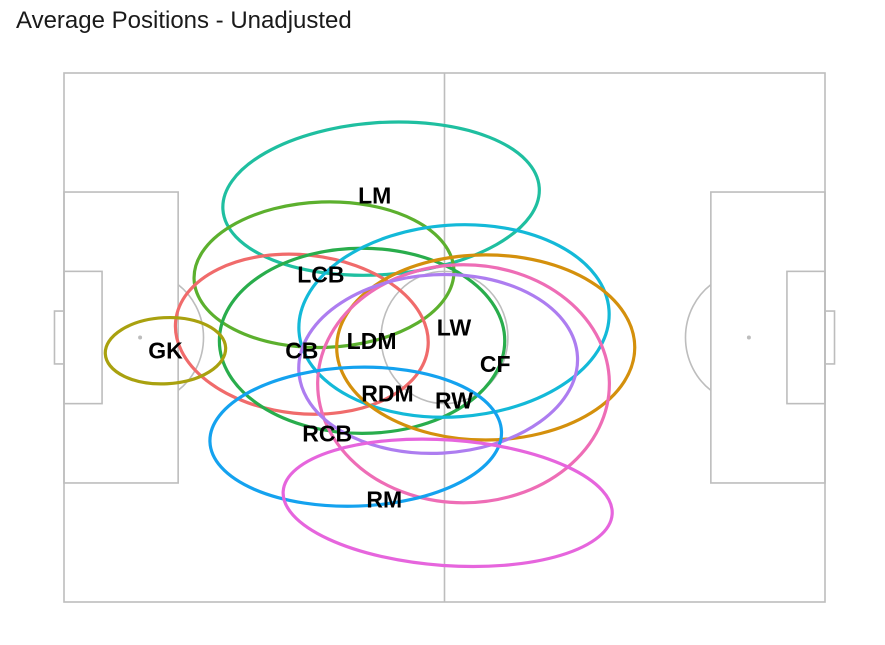 This screenshot has height=645, width=885. What do you see at coordinates (454, 328) in the screenshot?
I see `label-lw: LW` at bounding box center [454, 328].